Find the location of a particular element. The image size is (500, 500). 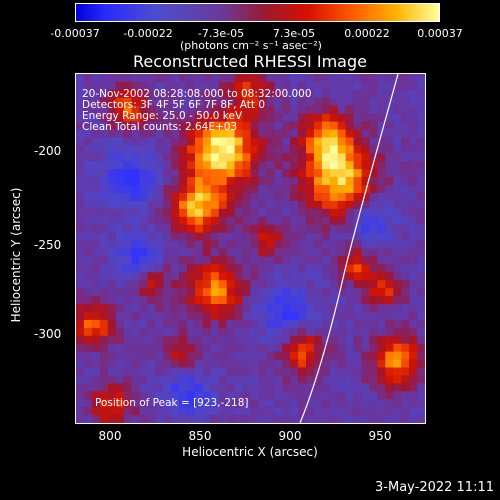

colorbar-tick: -7.3e-05 is located at coordinates (221, 33).